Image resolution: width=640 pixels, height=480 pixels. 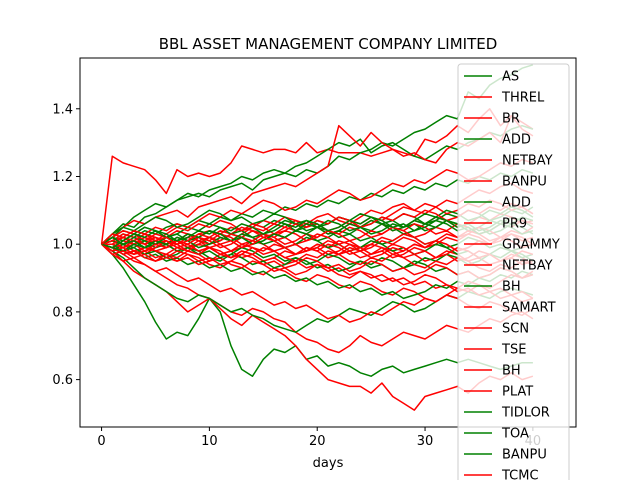 I want to click on legend-label: TCMC, so click(x=520, y=474).